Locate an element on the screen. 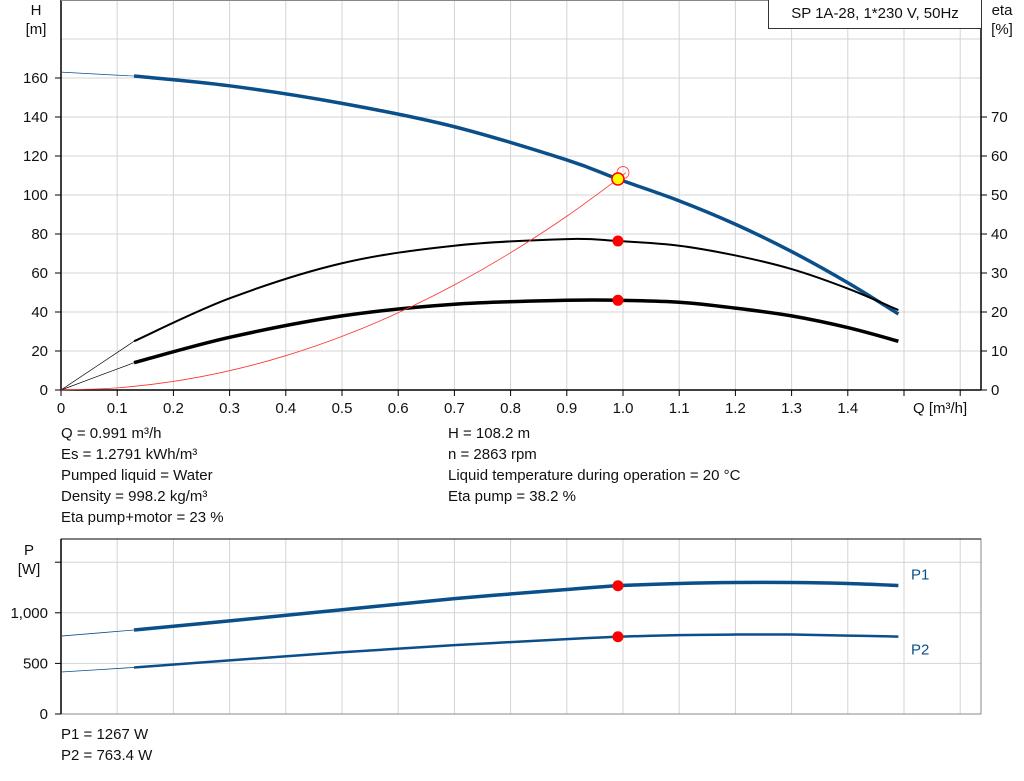 This screenshot has height=781, width=1024. x-tick-label: 0.4 is located at coordinates (285, 408).